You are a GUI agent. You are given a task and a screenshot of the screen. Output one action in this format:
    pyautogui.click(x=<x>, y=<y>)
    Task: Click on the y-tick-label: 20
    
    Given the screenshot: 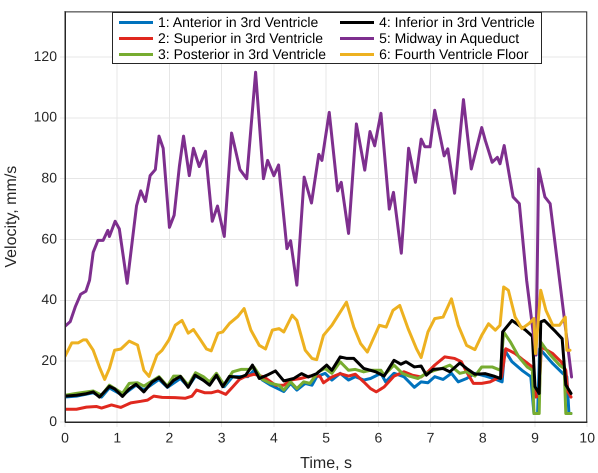 What is the action you would take?
    pyautogui.click(x=49, y=360)
    